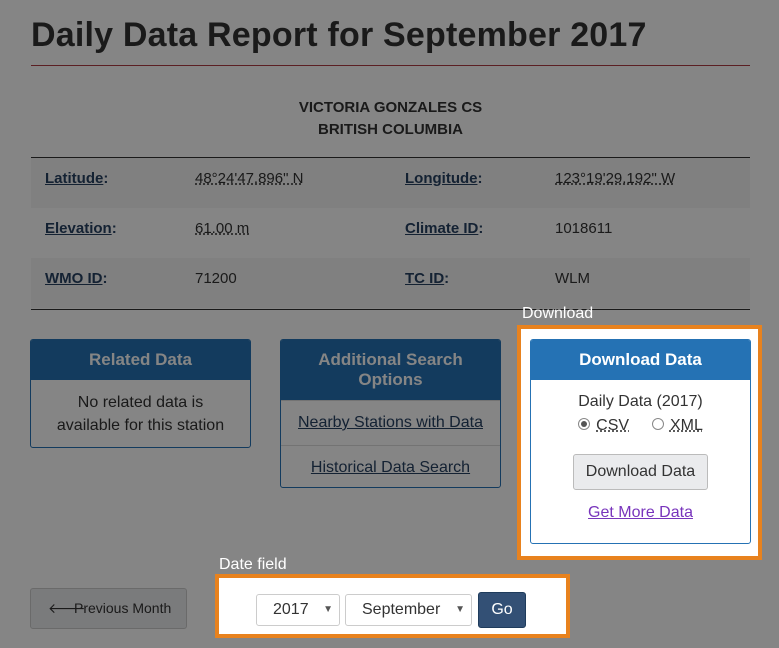  What do you see at coordinates (427, 278) in the screenshot?
I see `tc-id-label: TC ID:` at bounding box center [427, 278].